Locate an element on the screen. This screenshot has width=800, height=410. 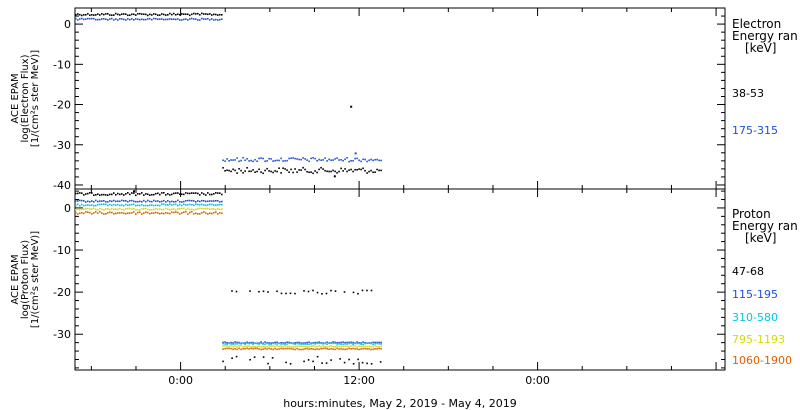
legend-entry: 47-68 is located at coordinates (748, 271).